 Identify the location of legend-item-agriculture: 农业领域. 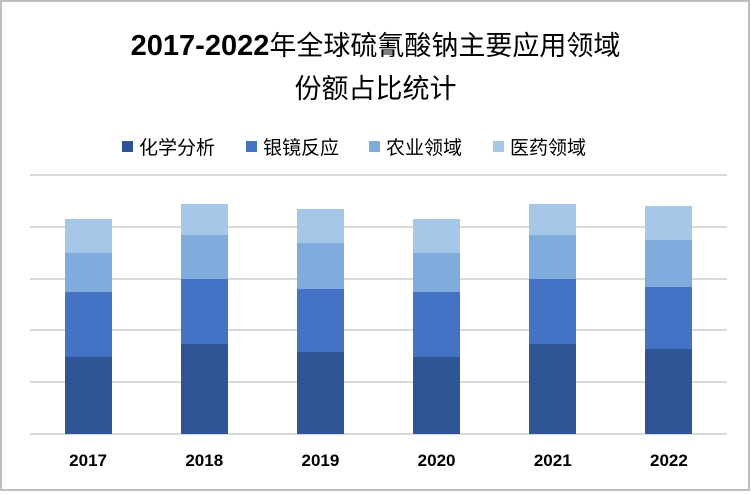
(415, 146).